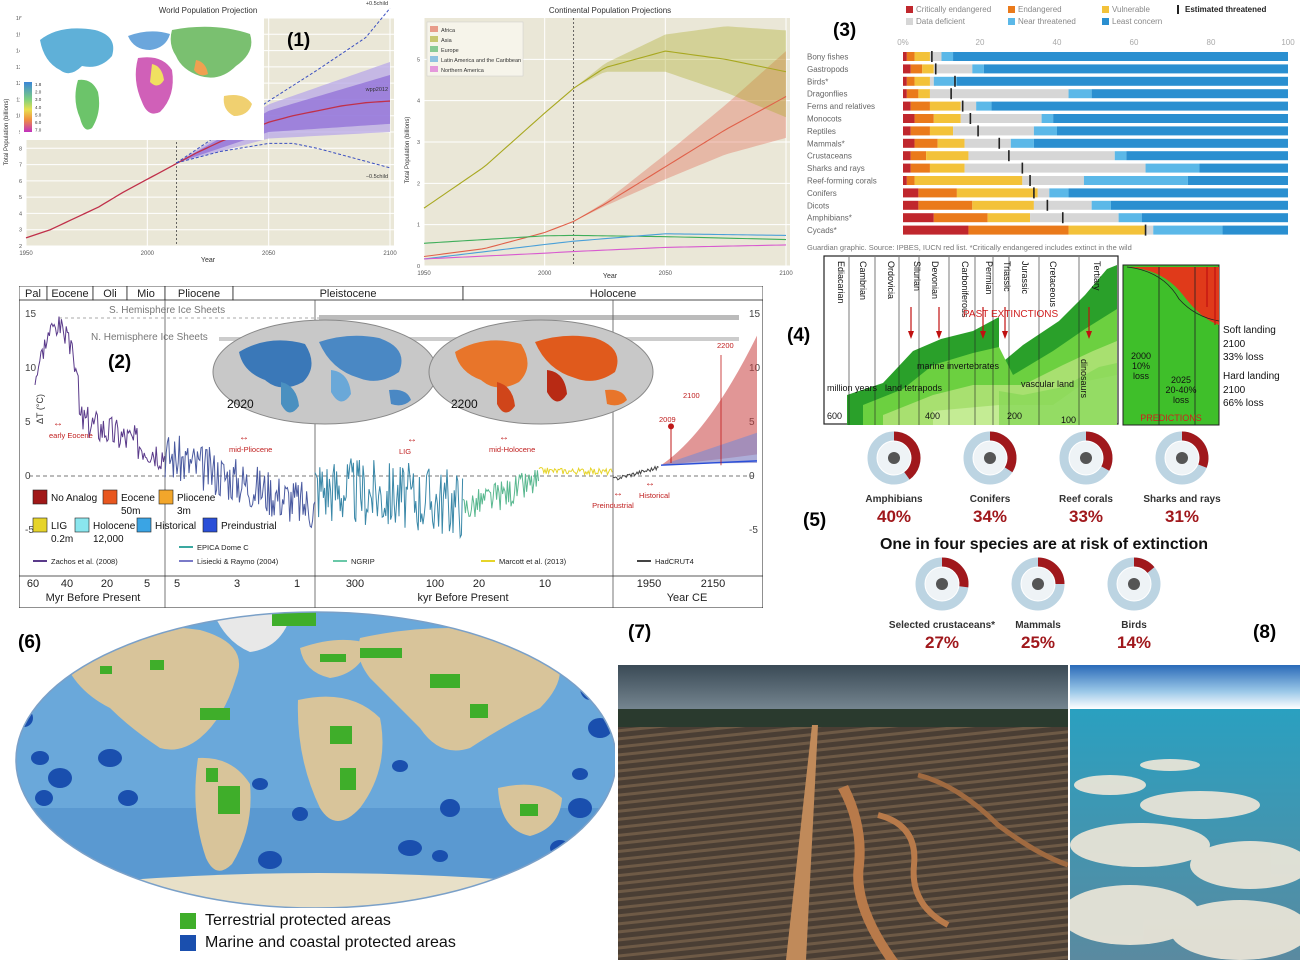 The image size is (1300, 960). I want to click on species-label: Selected crustaceans*, so click(942, 625).